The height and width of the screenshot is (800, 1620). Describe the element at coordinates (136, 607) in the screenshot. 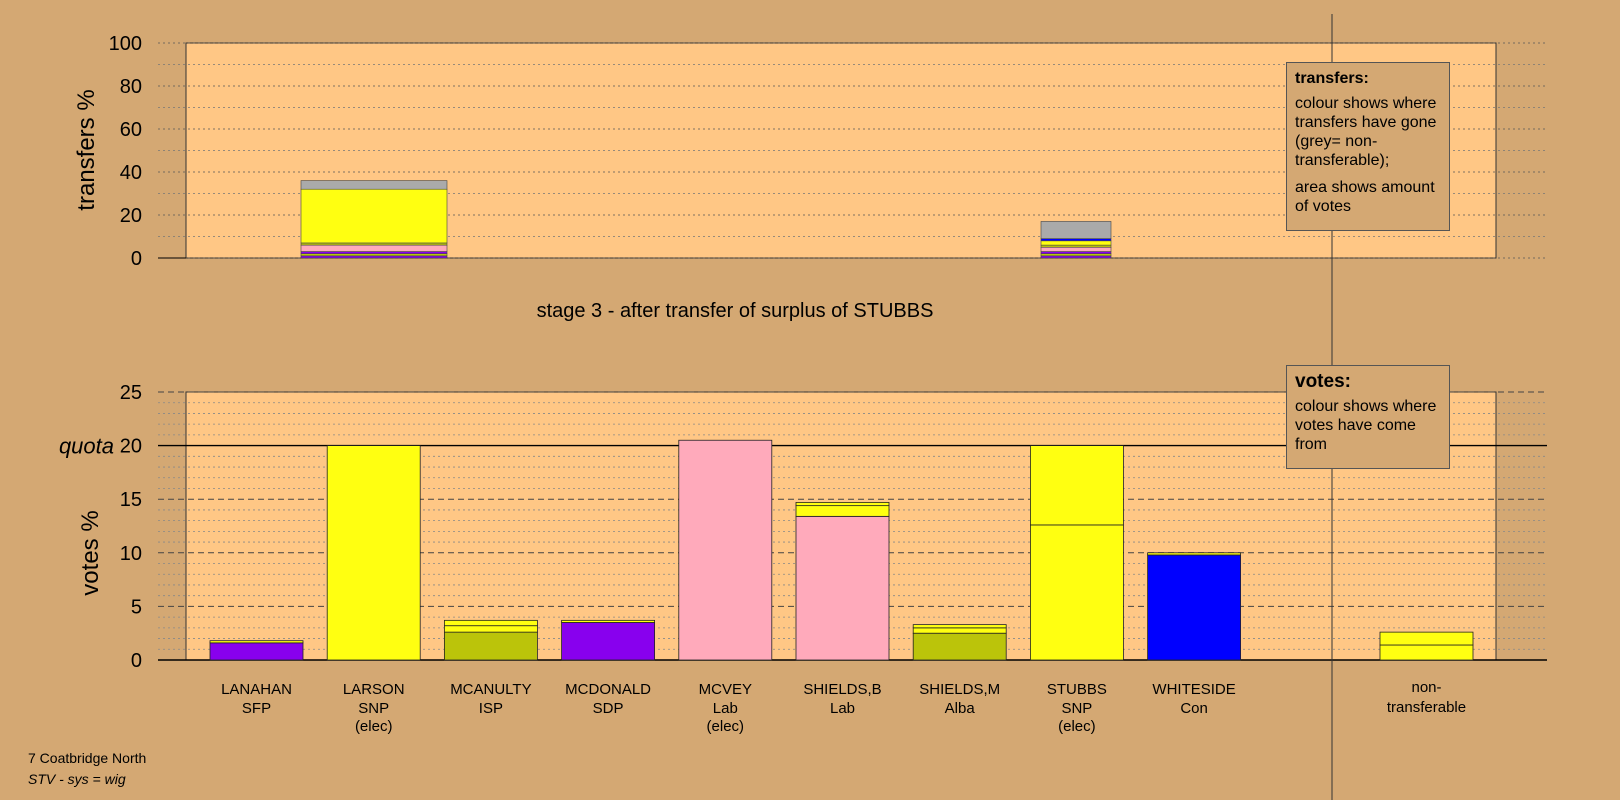

I see `votes-tick-label: 5` at that location.